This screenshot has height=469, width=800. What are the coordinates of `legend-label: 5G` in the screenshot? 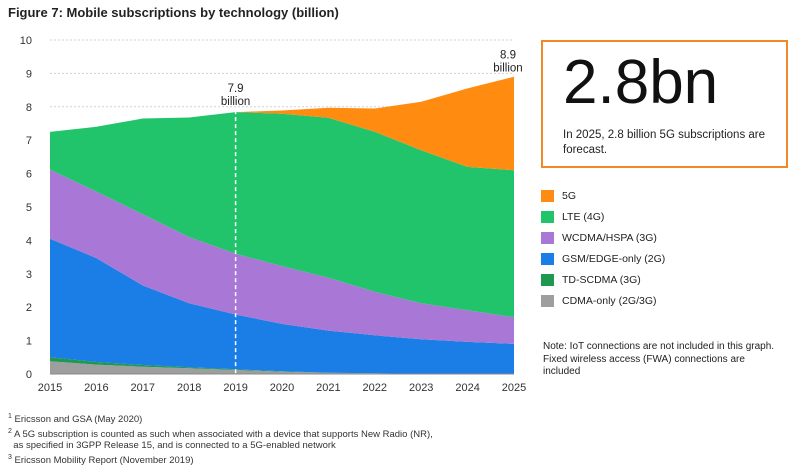 It's located at (569, 195).